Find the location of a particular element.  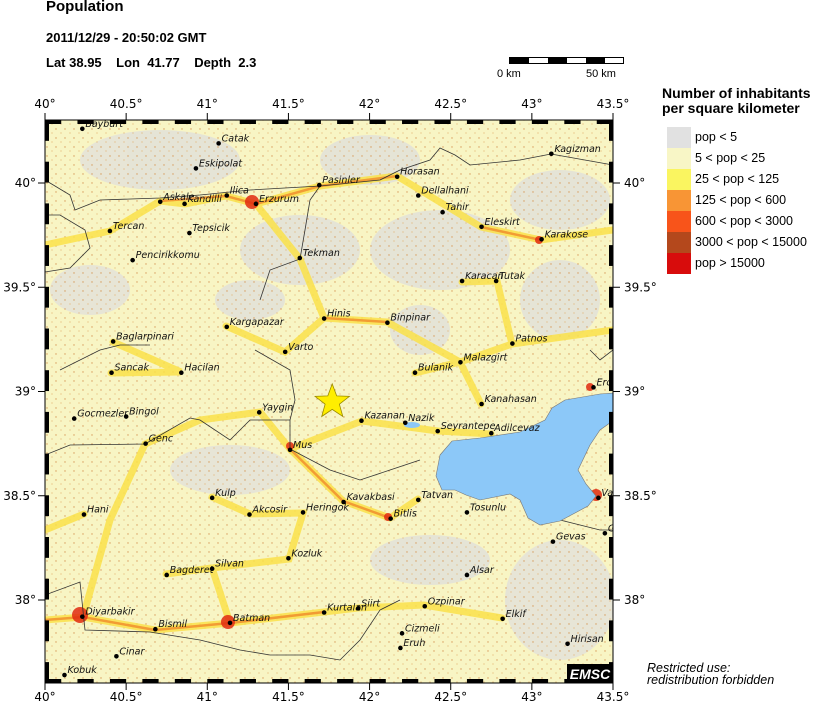

restricted-notice: Restricted use: redistribution forbidden is located at coordinates (711, 674).